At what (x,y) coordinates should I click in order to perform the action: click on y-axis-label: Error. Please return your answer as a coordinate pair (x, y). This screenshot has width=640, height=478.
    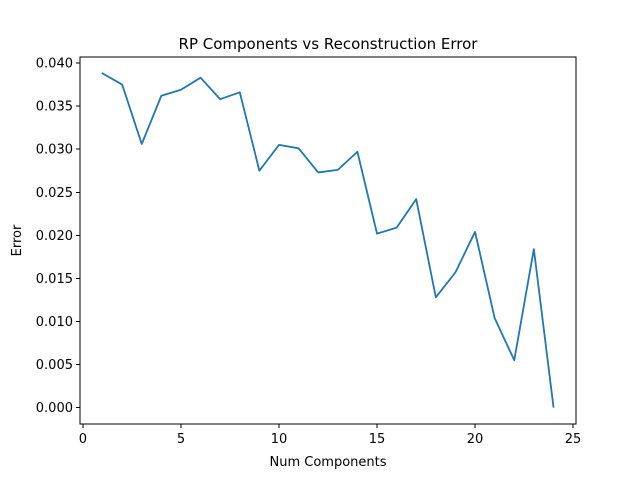
    Looking at the image, I should click on (17, 240).